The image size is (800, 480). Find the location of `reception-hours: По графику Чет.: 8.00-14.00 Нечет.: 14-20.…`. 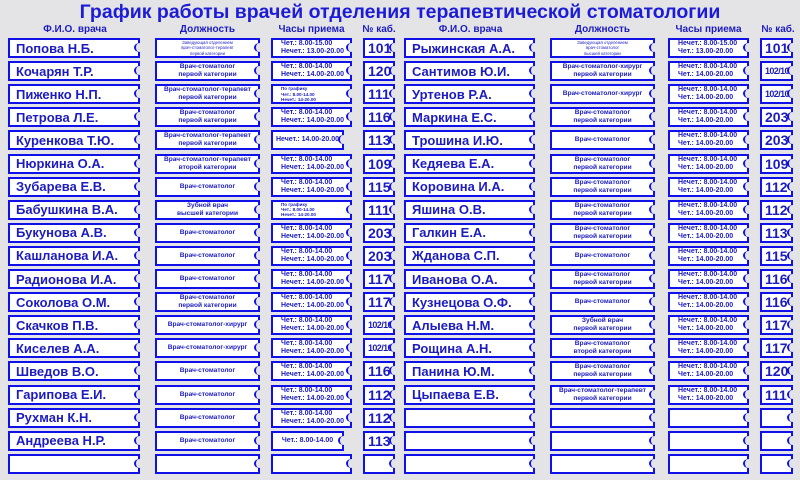

reception-hours: По графику Чет.: 8.00-14.00 Нечет.: 14-20.… is located at coordinates (313, 209).